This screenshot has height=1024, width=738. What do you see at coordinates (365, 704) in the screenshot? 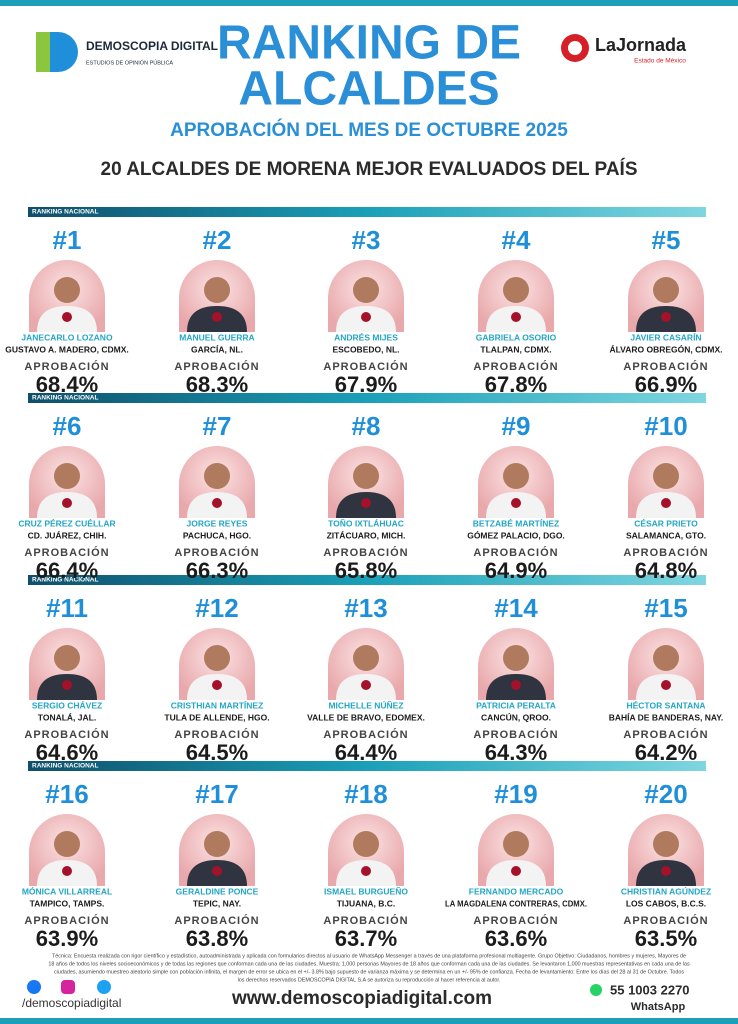
I see `candidate-name: MICHELLE NÚÑEZ` at bounding box center [365, 704].